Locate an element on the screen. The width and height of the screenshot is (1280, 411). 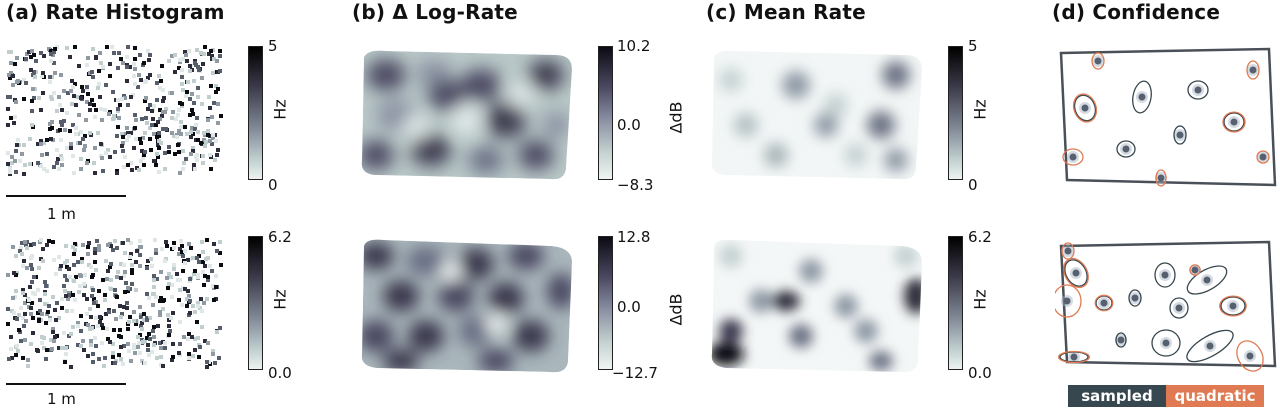
arena-outline is located at coordinates (1168, 117).